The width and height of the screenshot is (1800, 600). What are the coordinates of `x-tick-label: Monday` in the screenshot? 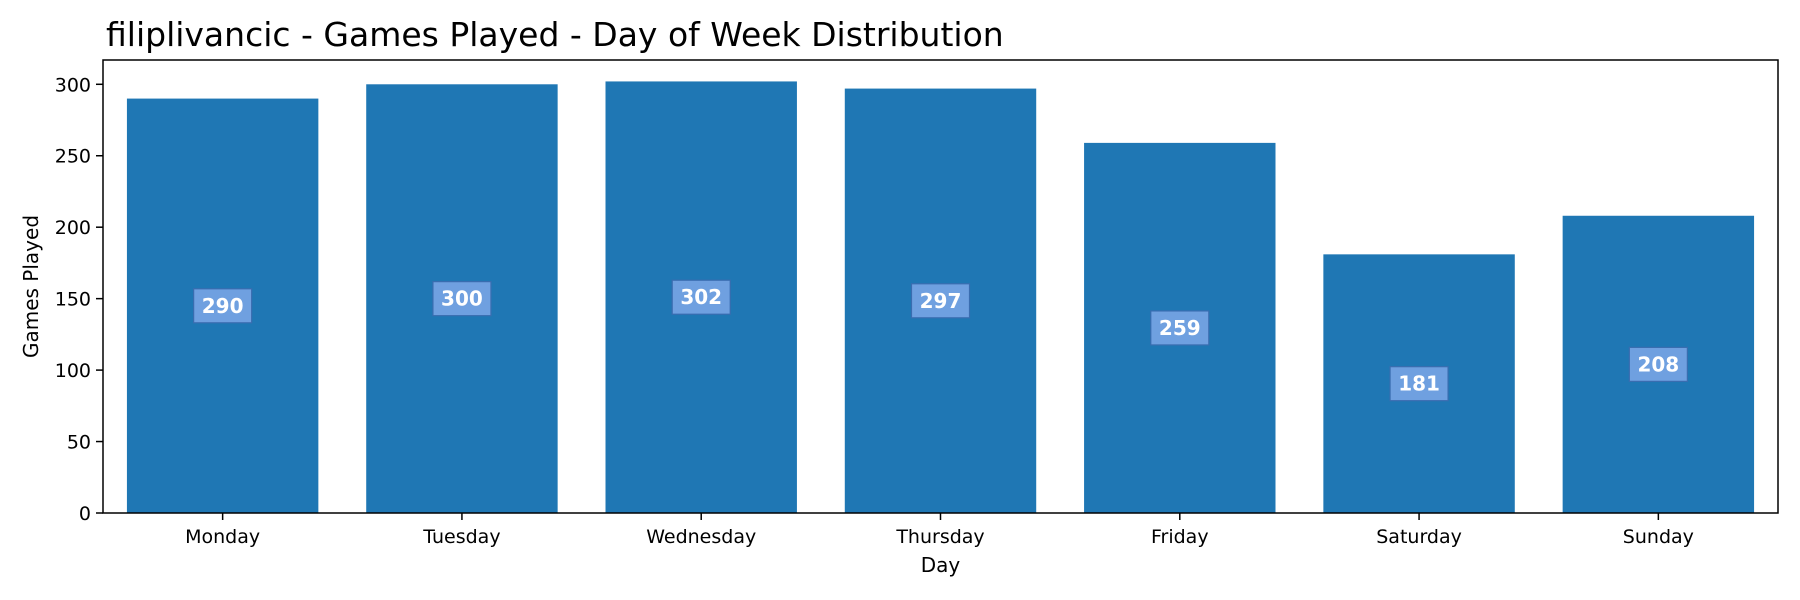 It's located at (222, 537).